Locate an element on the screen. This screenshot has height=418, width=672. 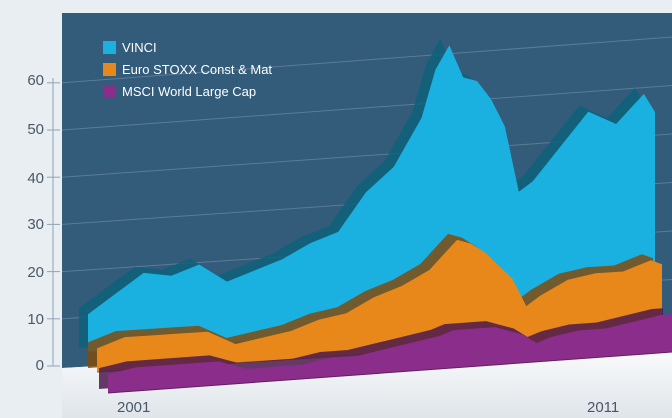
legend-label-msci: MSCI World Large Cap is located at coordinates (189, 91).